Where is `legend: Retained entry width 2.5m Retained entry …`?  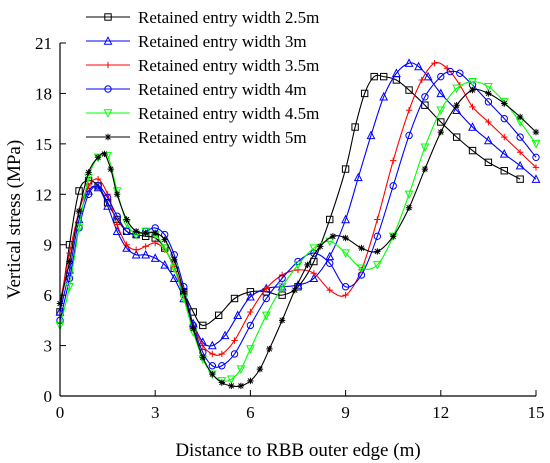 legend: Retained entry width 2.5m Retained entry … is located at coordinates (202, 77).